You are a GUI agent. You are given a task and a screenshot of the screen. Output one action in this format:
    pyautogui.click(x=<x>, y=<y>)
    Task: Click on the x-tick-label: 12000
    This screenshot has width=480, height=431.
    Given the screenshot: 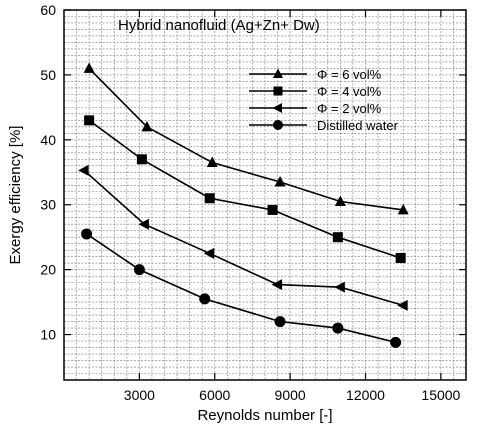 What is the action you would take?
    pyautogui.click(x=365, y=395)
    